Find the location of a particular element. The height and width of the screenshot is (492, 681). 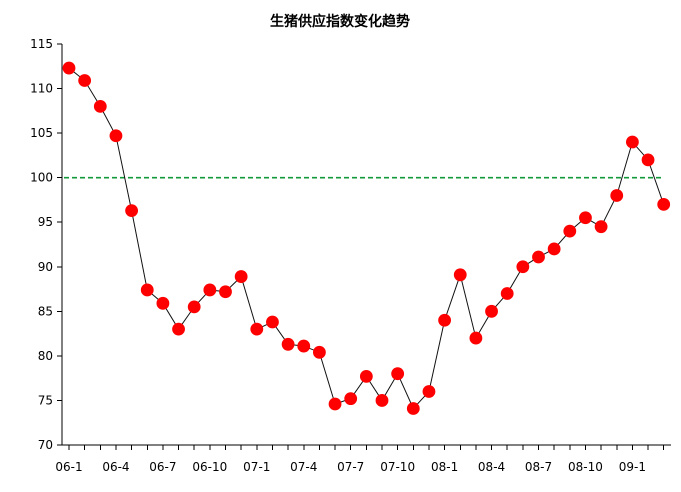

y-tick-label: 85 is located at coordinates (45, 311).